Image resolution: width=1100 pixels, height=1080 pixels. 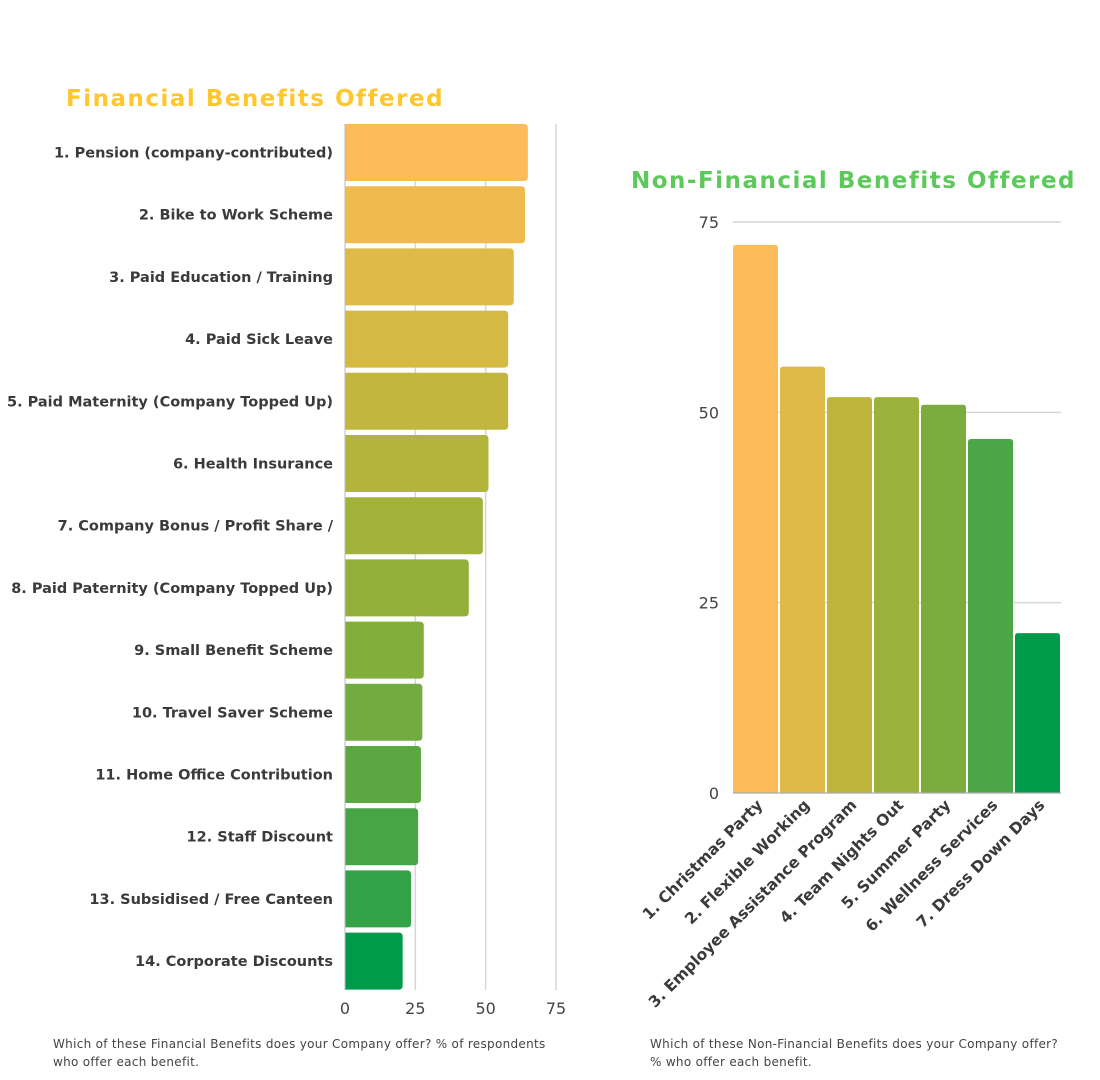 I want to click on category-label: 3. Employee Assistance Program, so click(x=752, y=903).